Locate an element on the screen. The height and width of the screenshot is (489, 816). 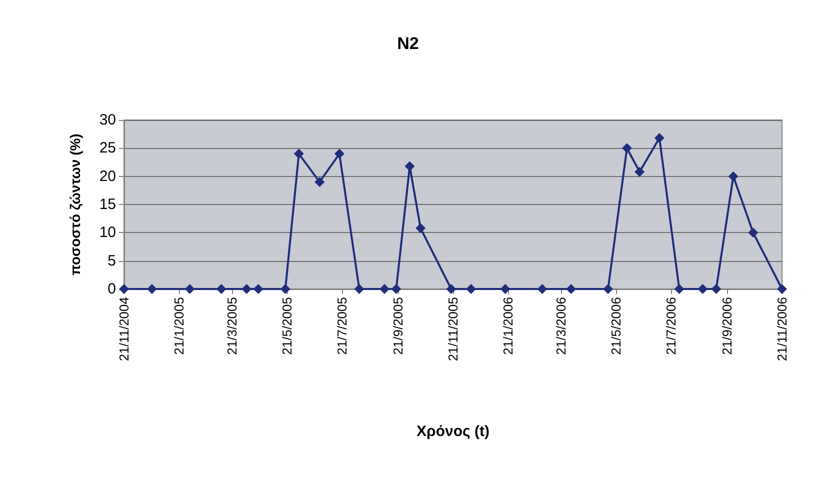
chart-title: N2 is located at coordinates (408, 43).